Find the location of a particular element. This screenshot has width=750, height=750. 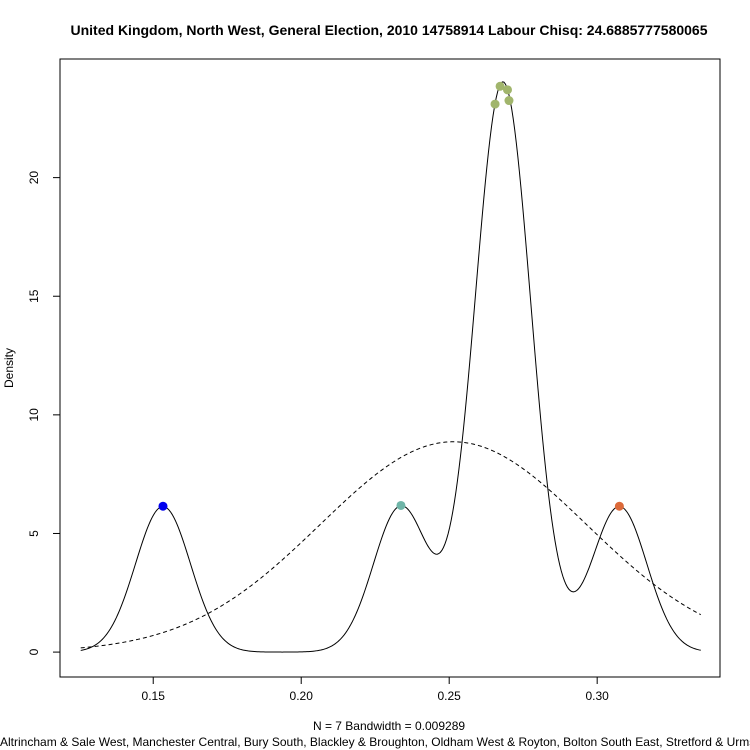

y-tick-label: 5 is located at coordinates (34, 533).